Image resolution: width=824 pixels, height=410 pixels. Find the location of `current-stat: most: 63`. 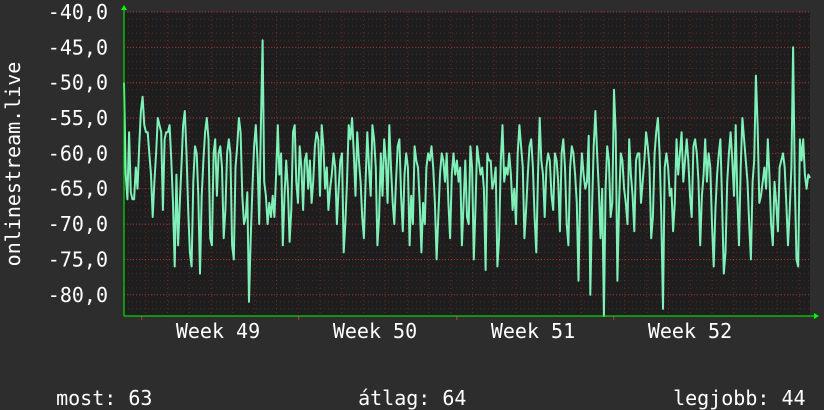

current-stat: most: 63 is located at coordinates (92, 386).